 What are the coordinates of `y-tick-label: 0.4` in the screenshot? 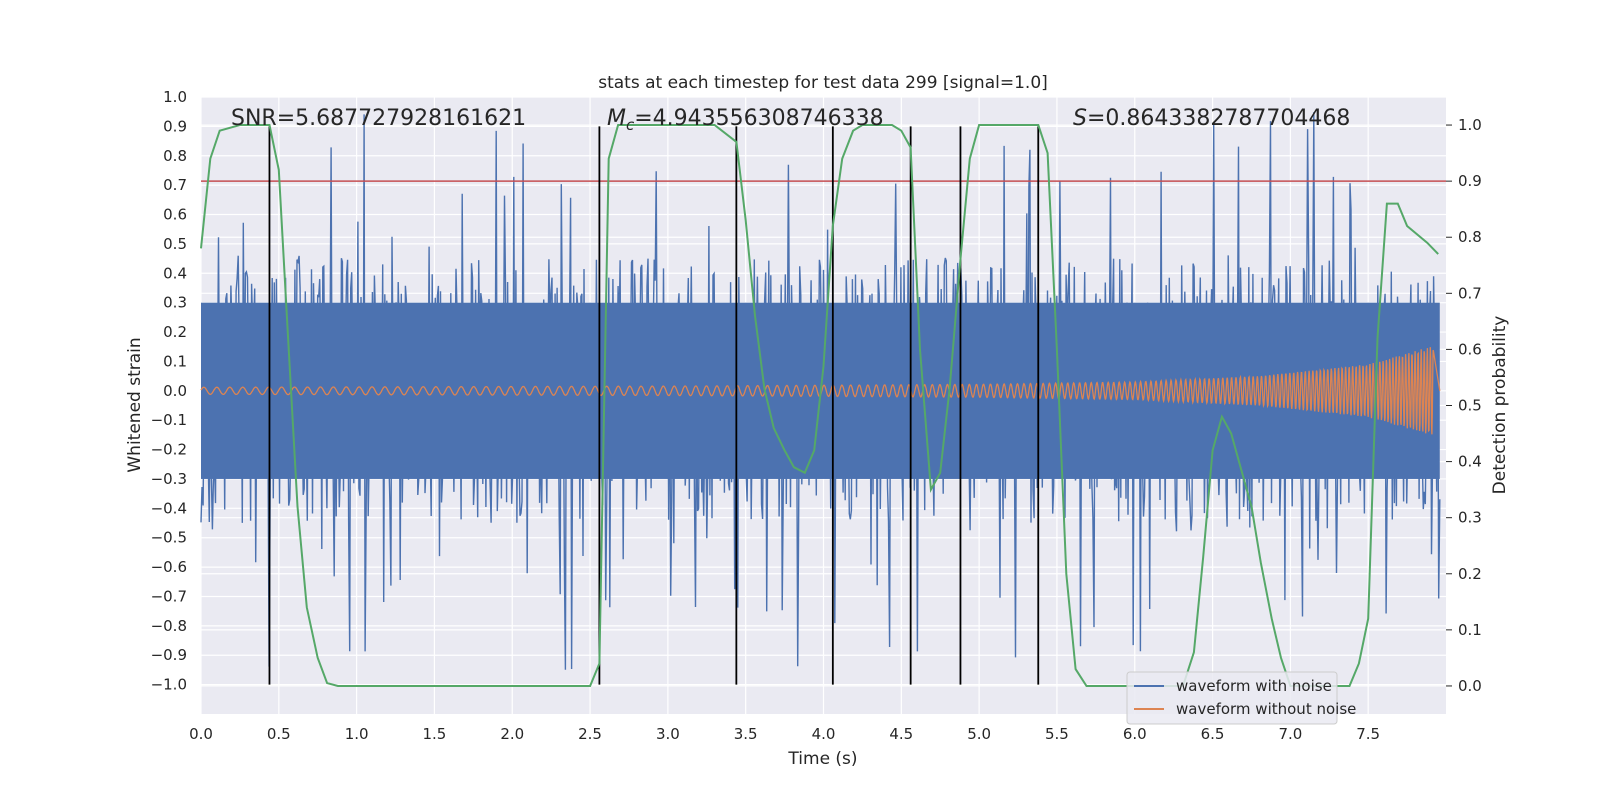 It's located at (175, 273).